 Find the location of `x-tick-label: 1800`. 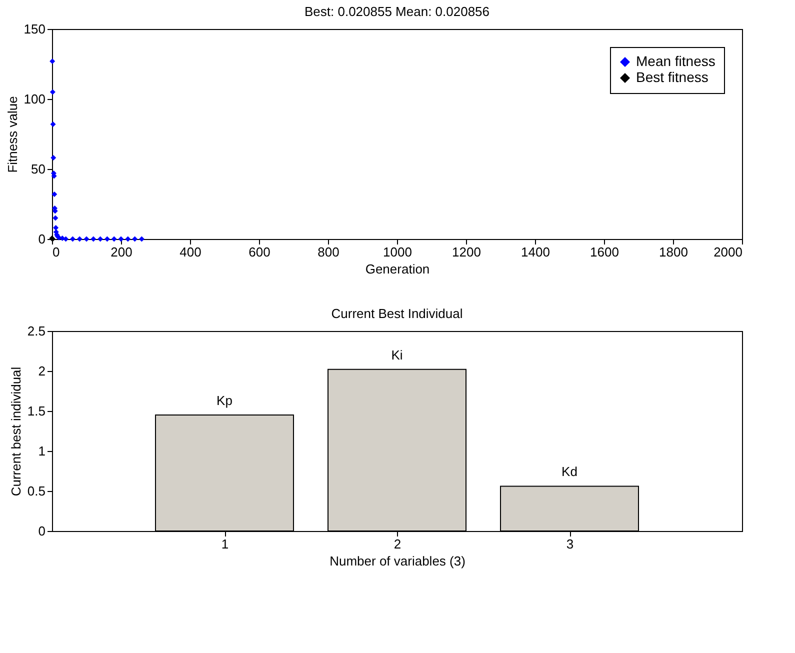

x-tick-label: 1800 is located at coordinates (673, 252).